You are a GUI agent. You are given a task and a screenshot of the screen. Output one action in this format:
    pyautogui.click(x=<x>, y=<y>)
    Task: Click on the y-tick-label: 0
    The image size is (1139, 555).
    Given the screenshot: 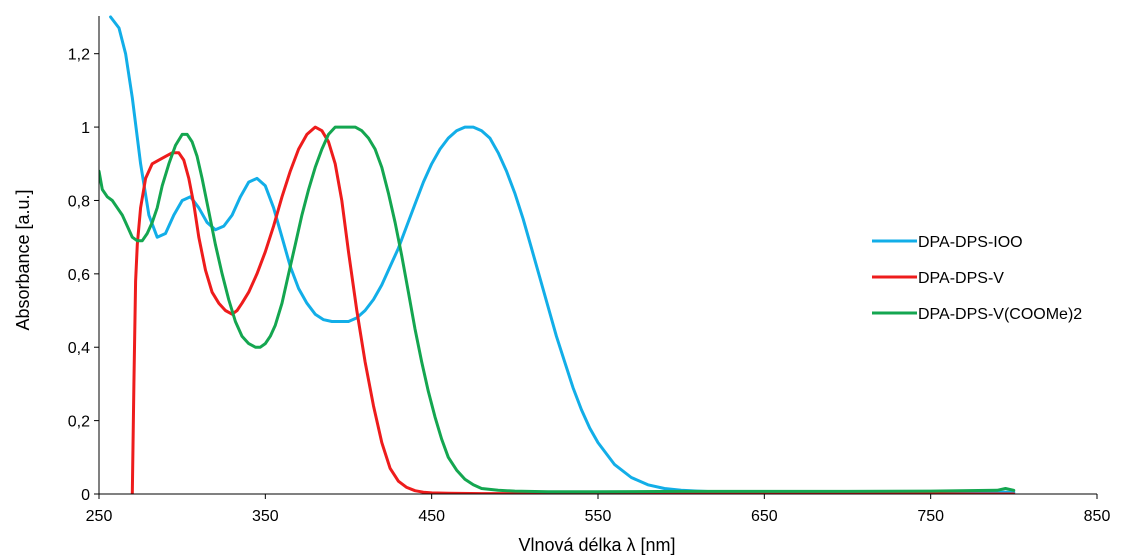 What is the action you would take?
    pyautogui.click(x=85, y=495)
    